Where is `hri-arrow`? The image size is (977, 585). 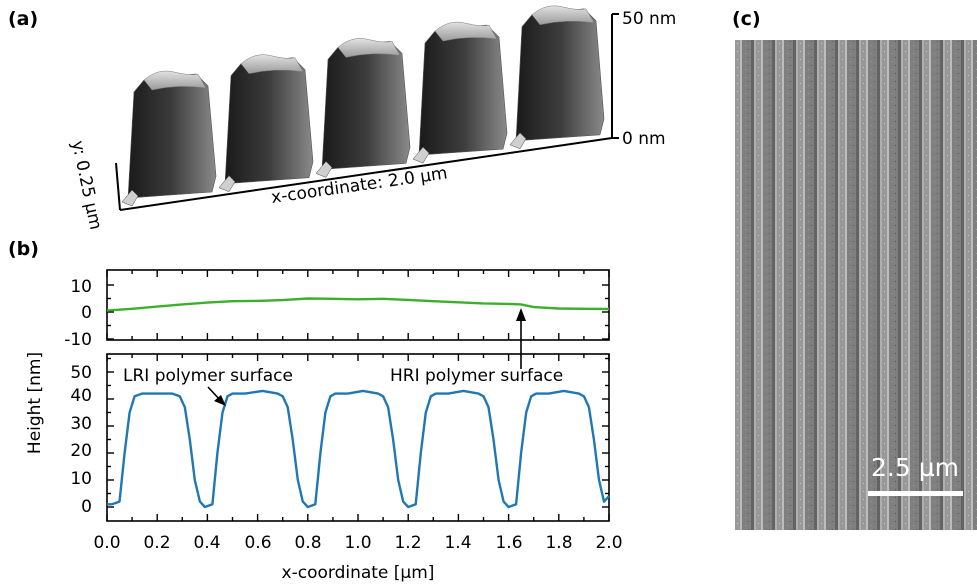
hri-arrow is located at coordinates (521, 338).